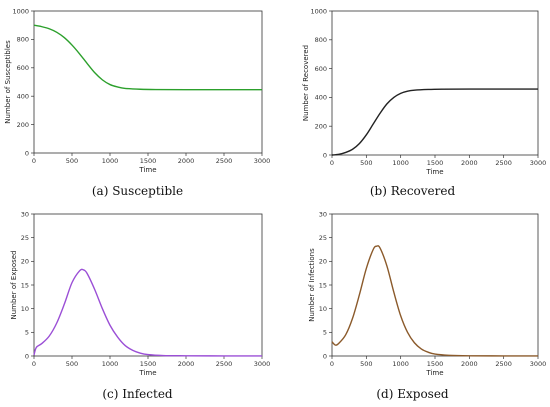  I want to click on susceptible-x-tick-label: 3000, so click(262, 161).